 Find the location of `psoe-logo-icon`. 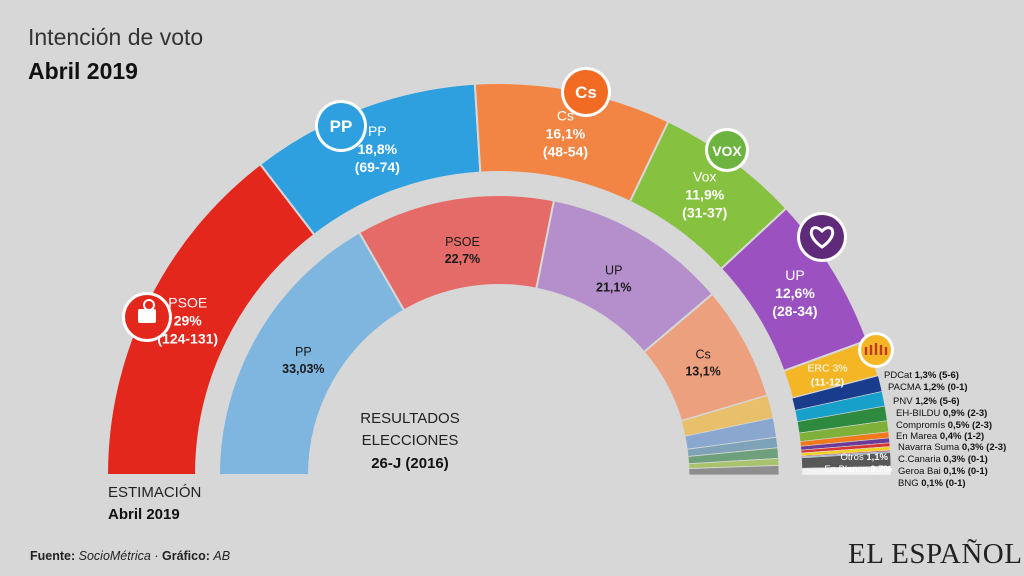

psoe-logo-icon is located at coordinates (147, 317).